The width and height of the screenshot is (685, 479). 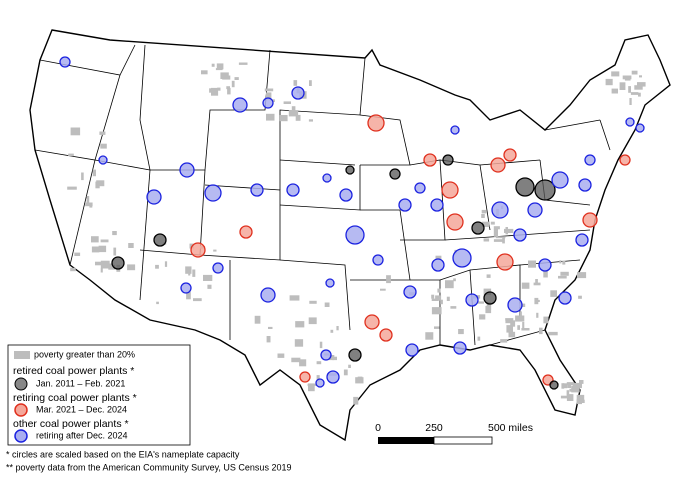 I want to click on legend-title: retiring coal power plants *, so click(x=75, y=398).